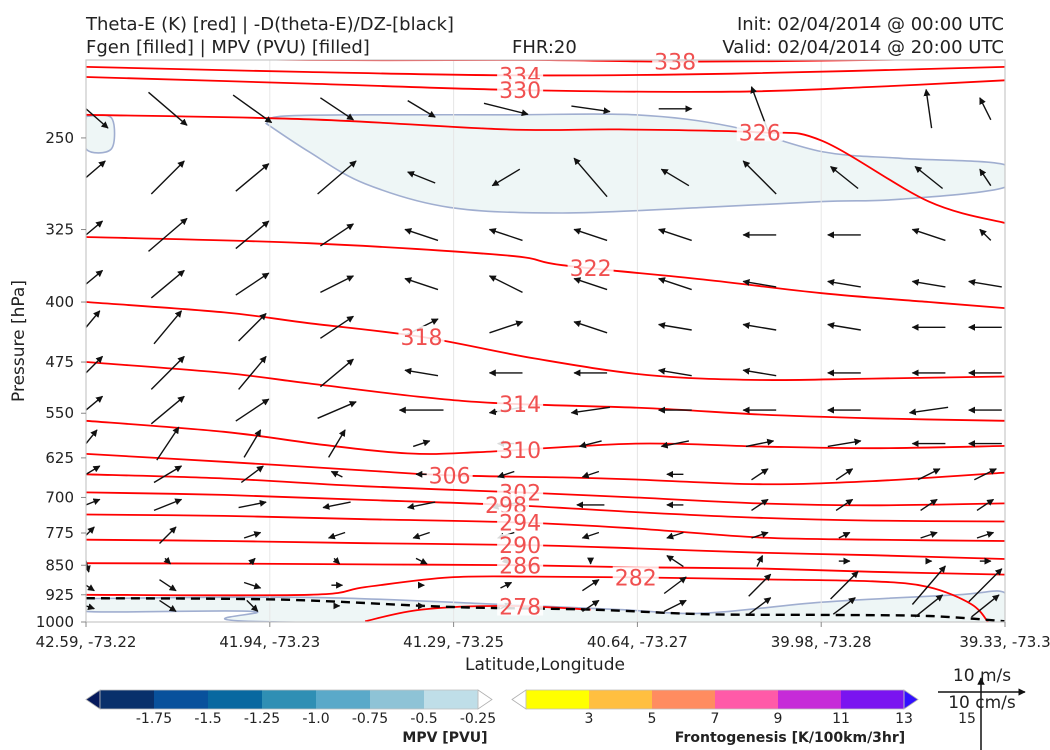 The height and width of the screenshot is (750, 1050). I want to click on x-tick-label: 39.33, -73.3, so click(1004, 642).